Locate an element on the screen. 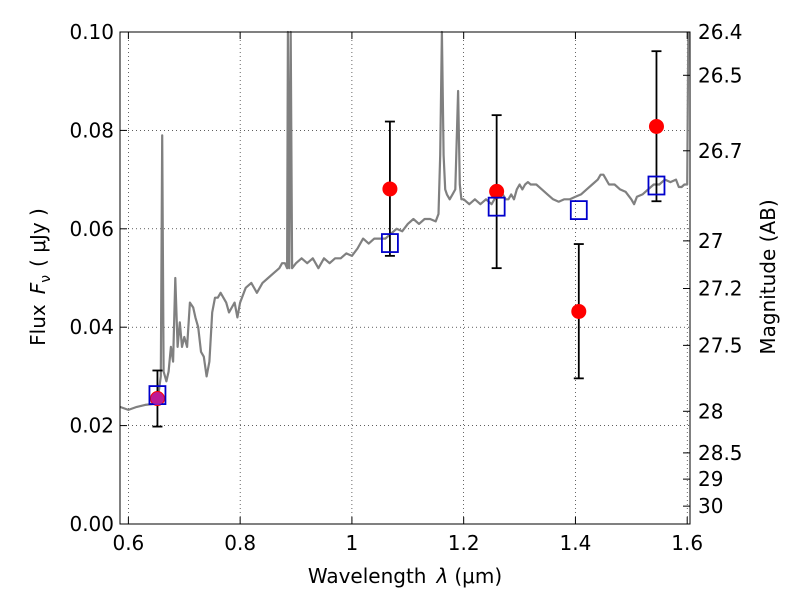 The height and width of the screenshot is (600, 800). x-tick-label: 1.4 is located at coordinates (576, 543).